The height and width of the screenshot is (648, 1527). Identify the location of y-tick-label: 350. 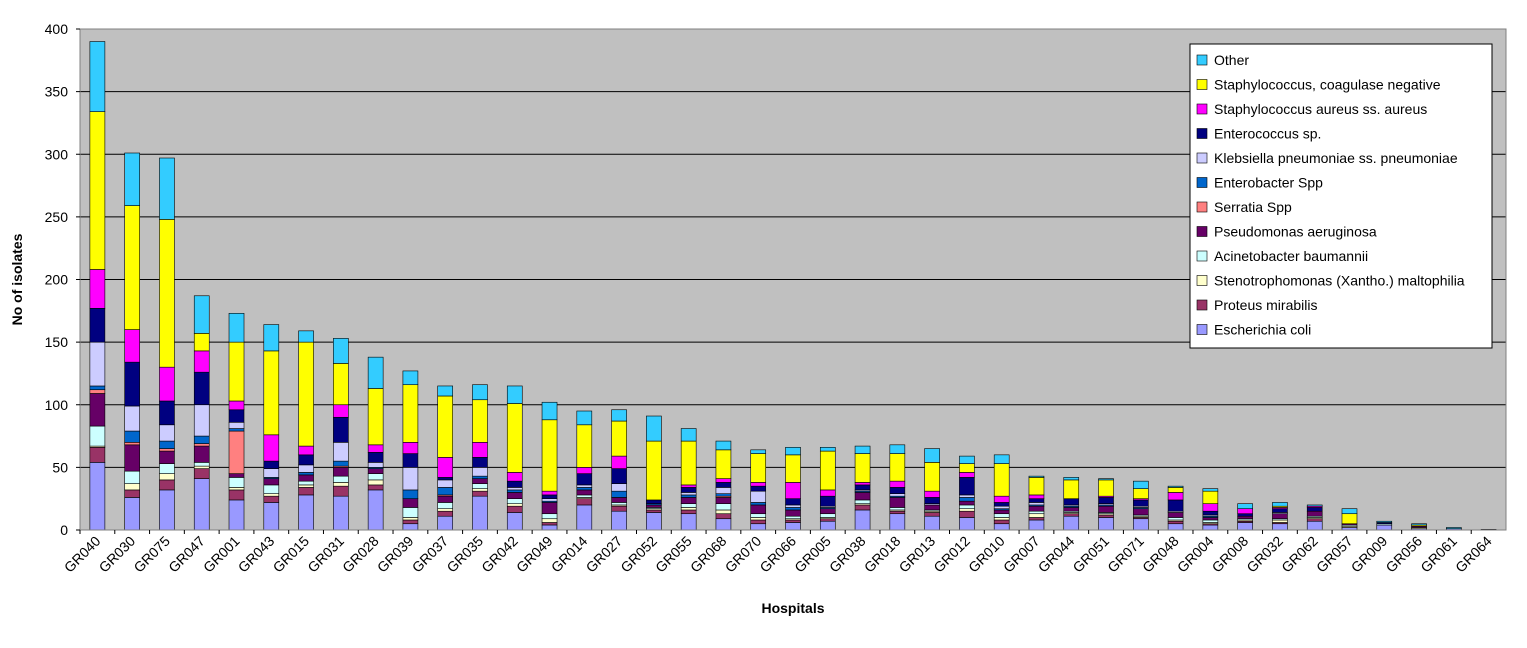
(57, 92).